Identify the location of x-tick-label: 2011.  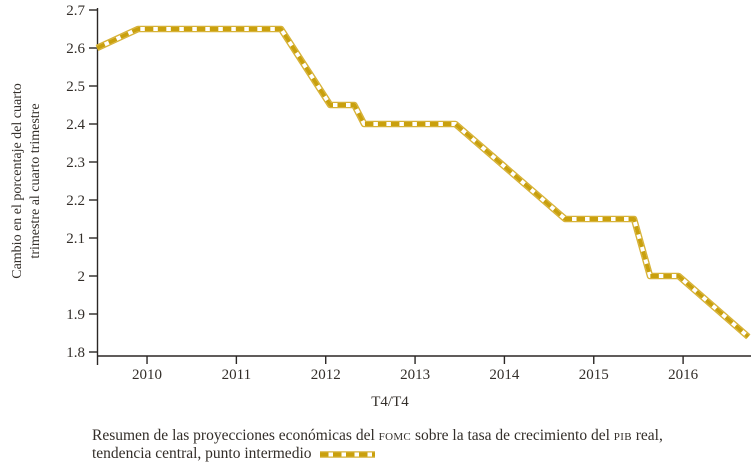
(236, 375).